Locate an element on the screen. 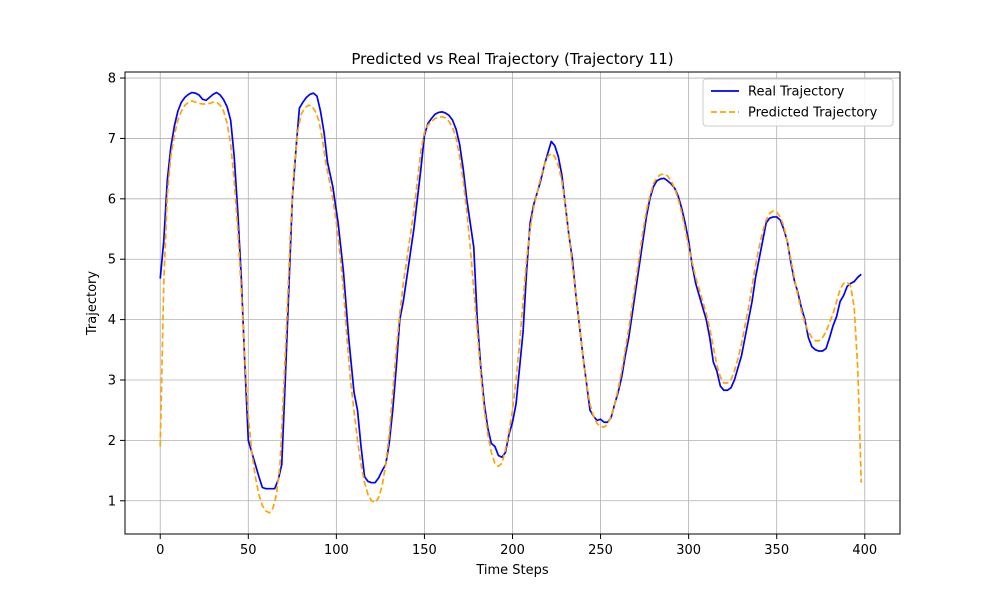 The width and height of the screenshot is (1000, 600). x-tick-label: 250 is located at coordinates (600, 550).